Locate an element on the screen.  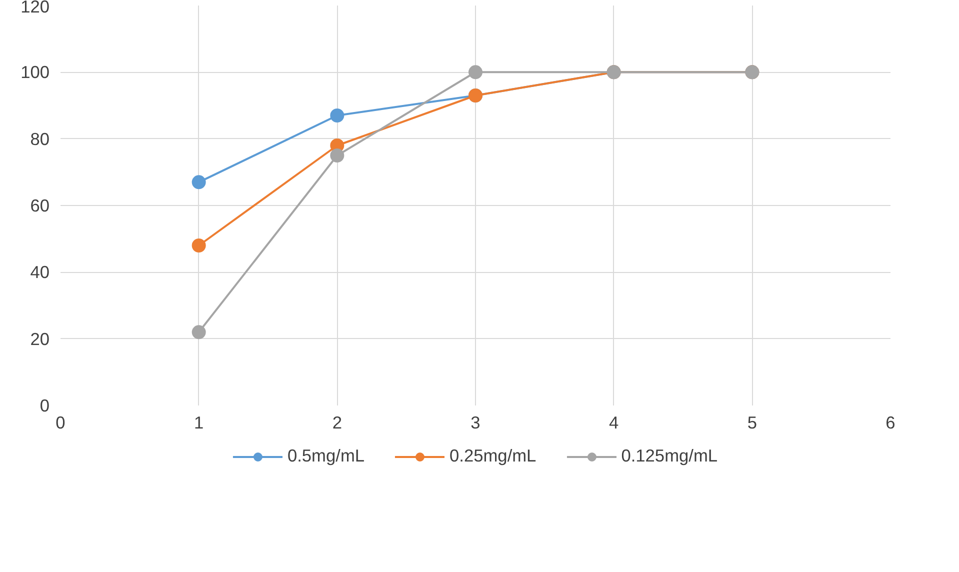
y-tick-label: 20 is located at coordinates (40, 338).